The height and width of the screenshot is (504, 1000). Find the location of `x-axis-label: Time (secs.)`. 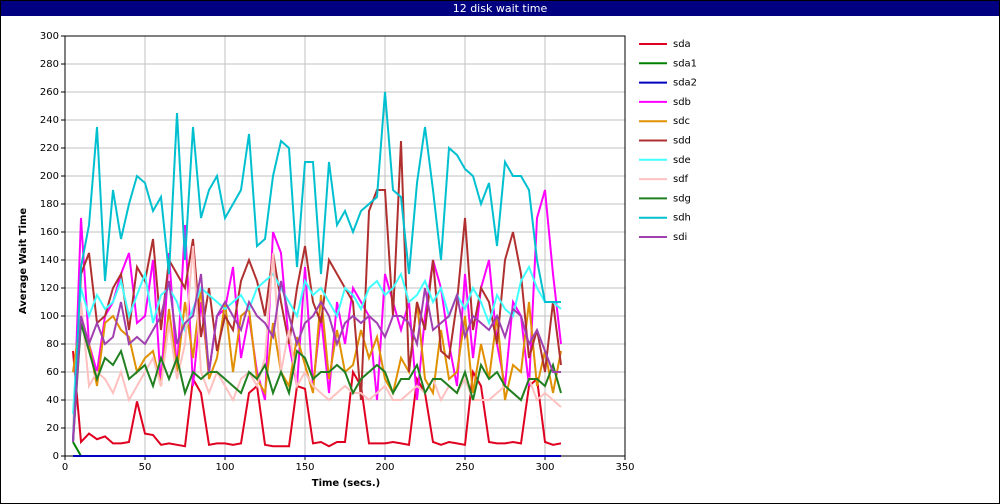

x-axis-label: Time (secs.) is located at coordinates (346, 483).